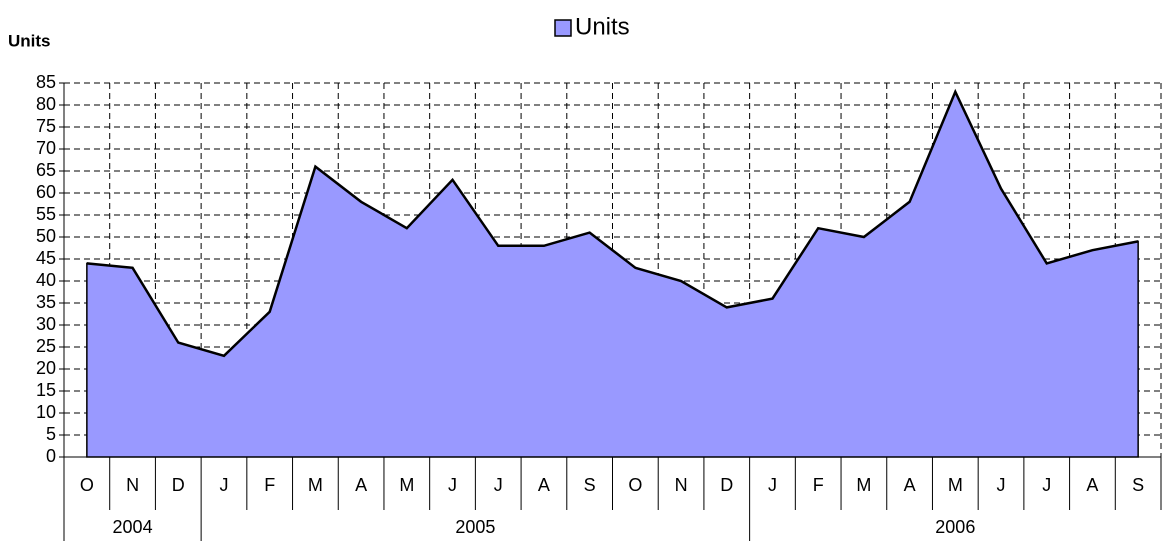 This screenshot has height=541, width=1162. I want to click on y-tick-label: 30, so click(46, 324).